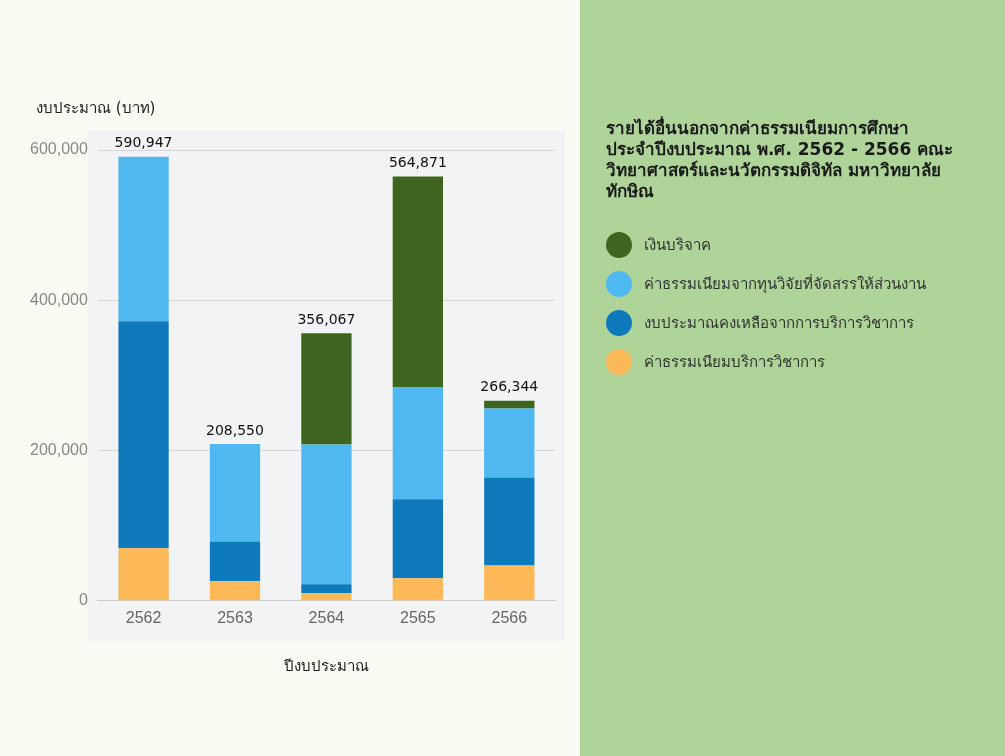 Image resolution: width=1005 pixels, height=756 pixels. Describe the element at coordinates (58, 149) in the screenshot. I see `y-tick-label: 600,000` at that location.